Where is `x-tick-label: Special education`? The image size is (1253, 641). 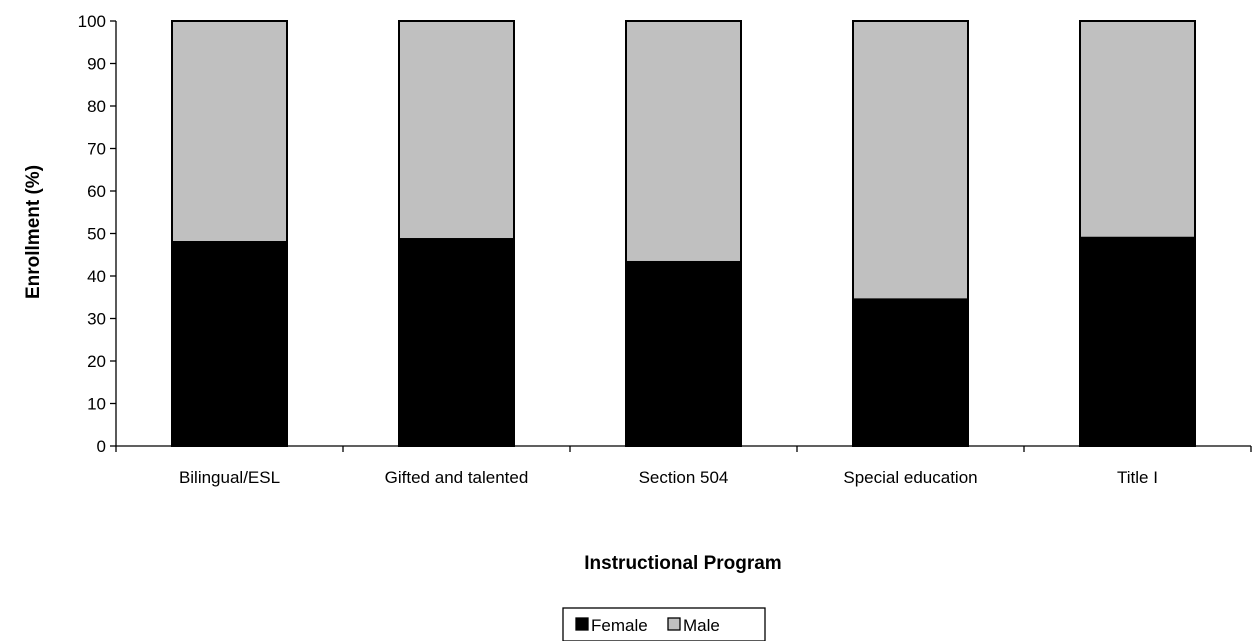 x-tick-label: Special education is located at coordinates (910, 477).